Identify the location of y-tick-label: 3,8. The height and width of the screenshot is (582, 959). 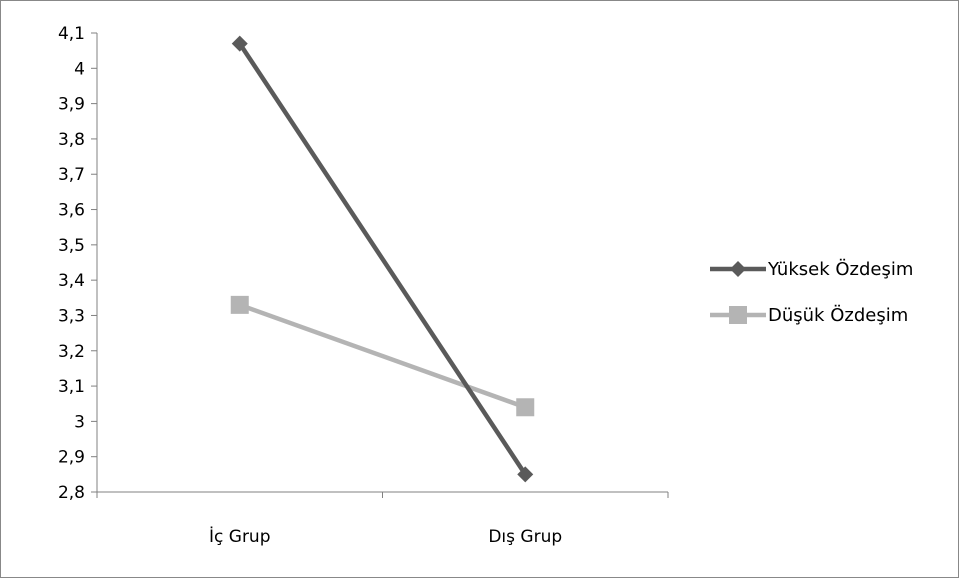
(71, 140).